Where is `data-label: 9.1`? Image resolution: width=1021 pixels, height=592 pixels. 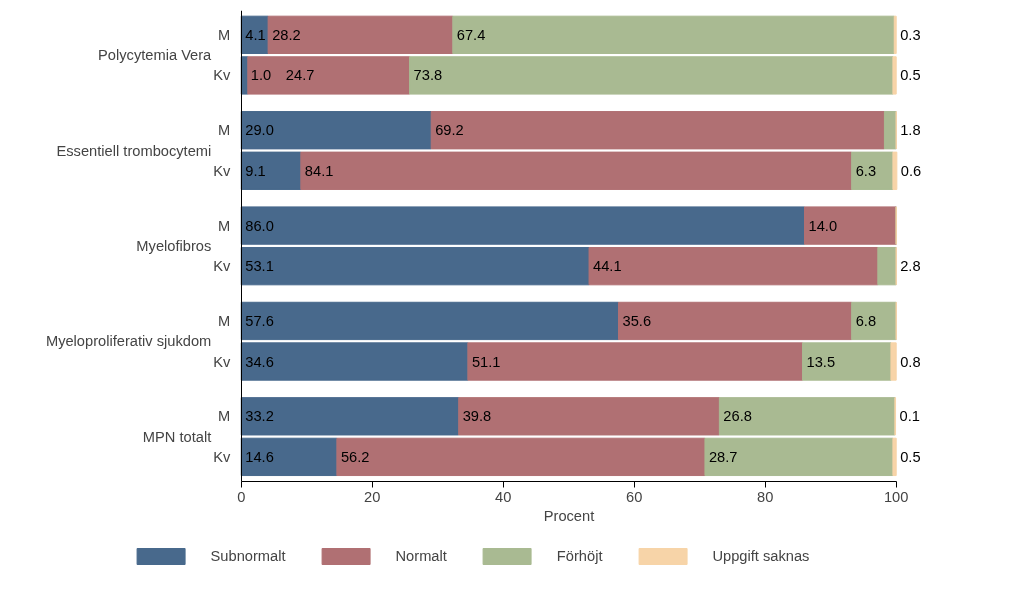 data-label: 9.1 is located at coordinates (255, 170).